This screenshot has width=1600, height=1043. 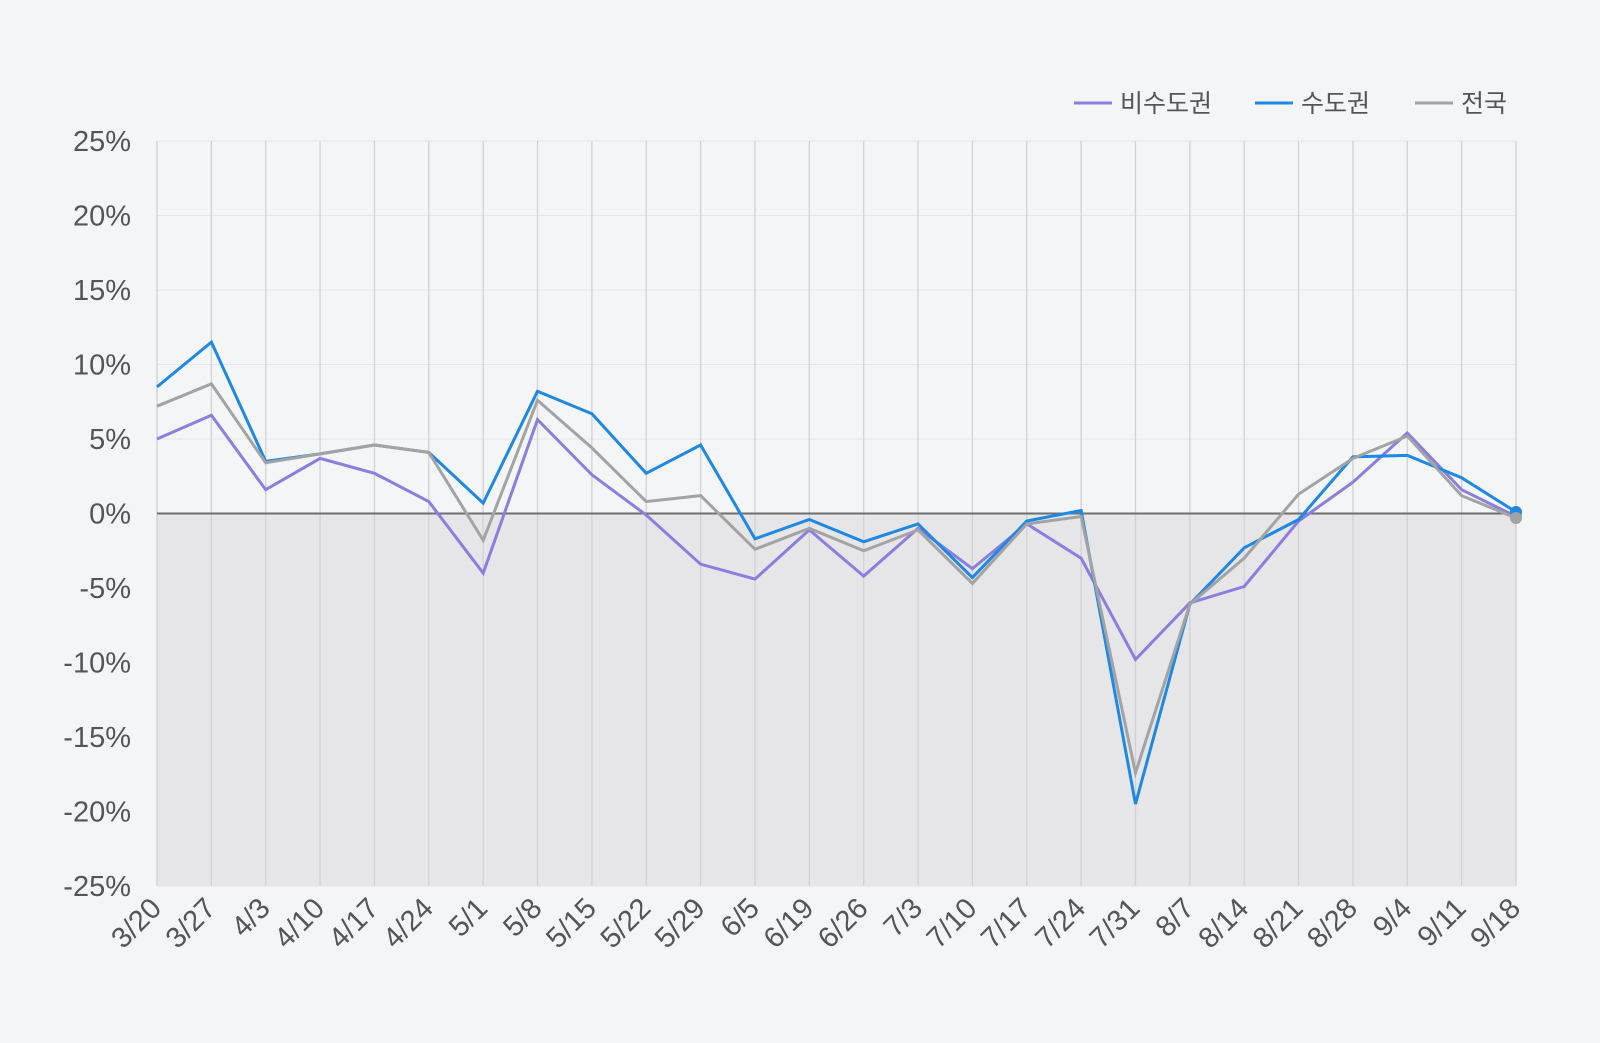 What do you see at coordinates (1166, 104) in the screenshot?
I see `legend-label: 비수도권` at bounding box center [1166, 104].